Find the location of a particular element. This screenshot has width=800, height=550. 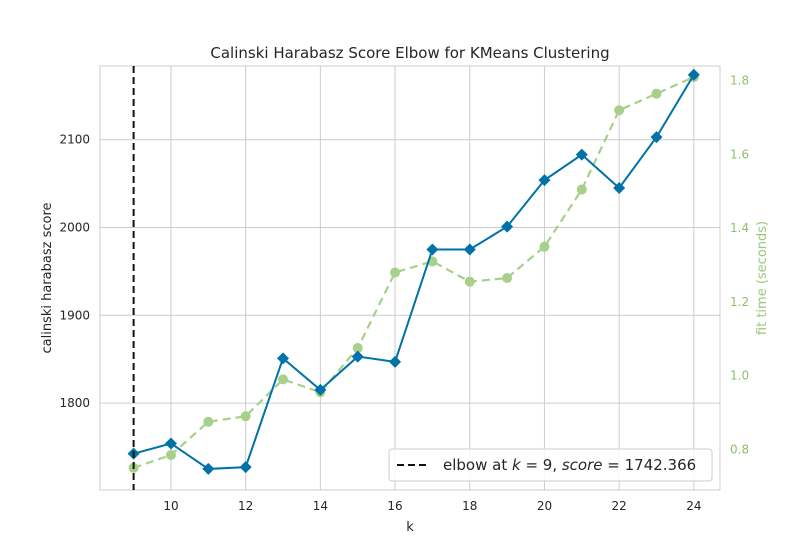

y-tick-label: 1800 is located at coordinates (74, 403).